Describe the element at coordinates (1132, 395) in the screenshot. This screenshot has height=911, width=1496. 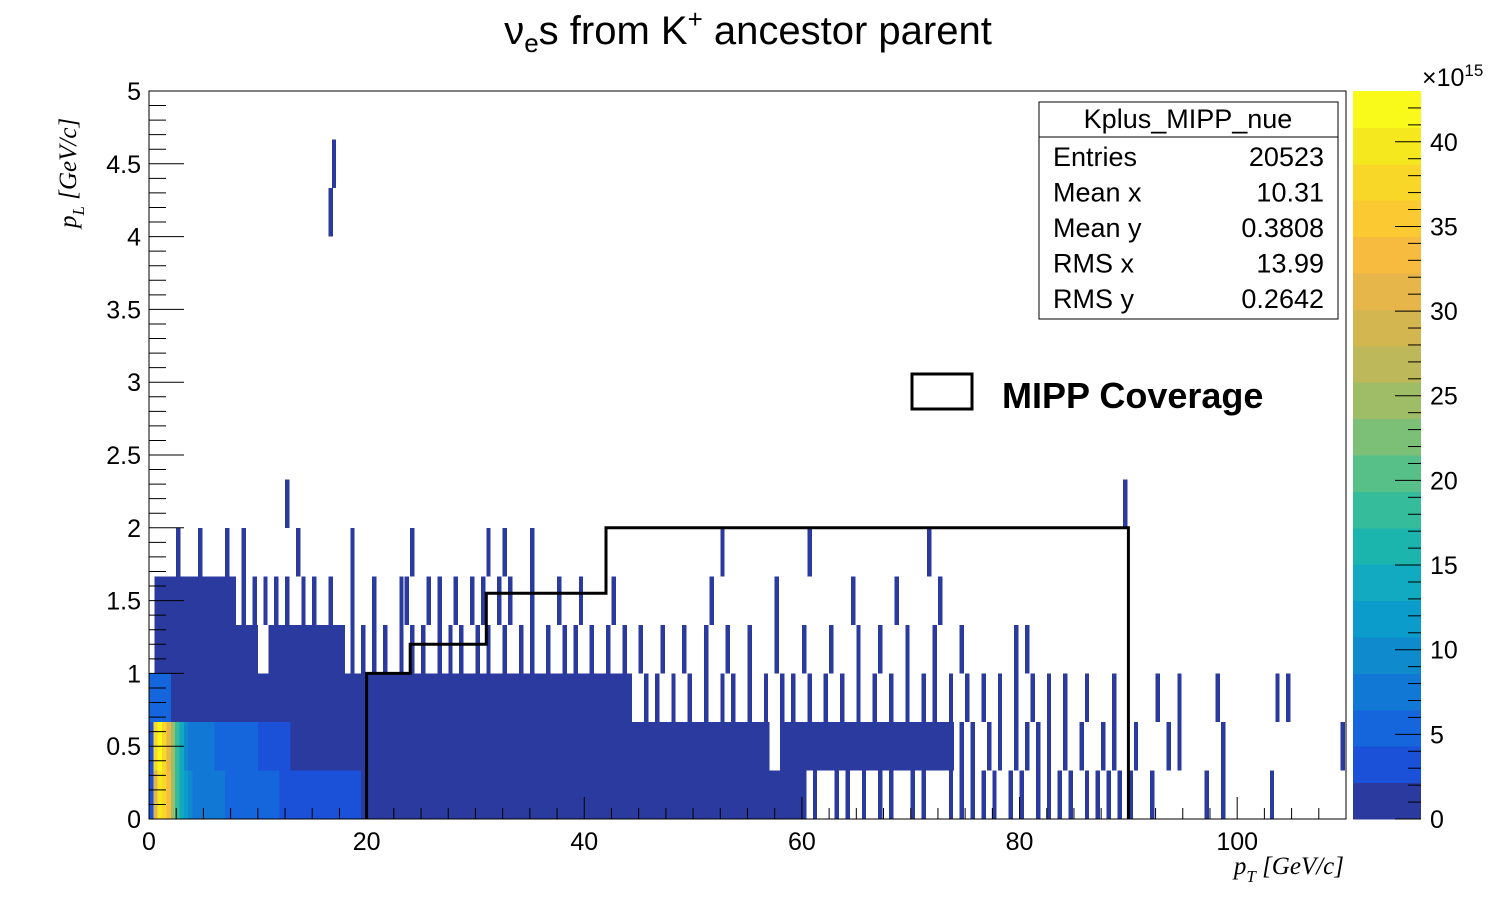
I see `legend-label: MIPP Coverage` at that location.